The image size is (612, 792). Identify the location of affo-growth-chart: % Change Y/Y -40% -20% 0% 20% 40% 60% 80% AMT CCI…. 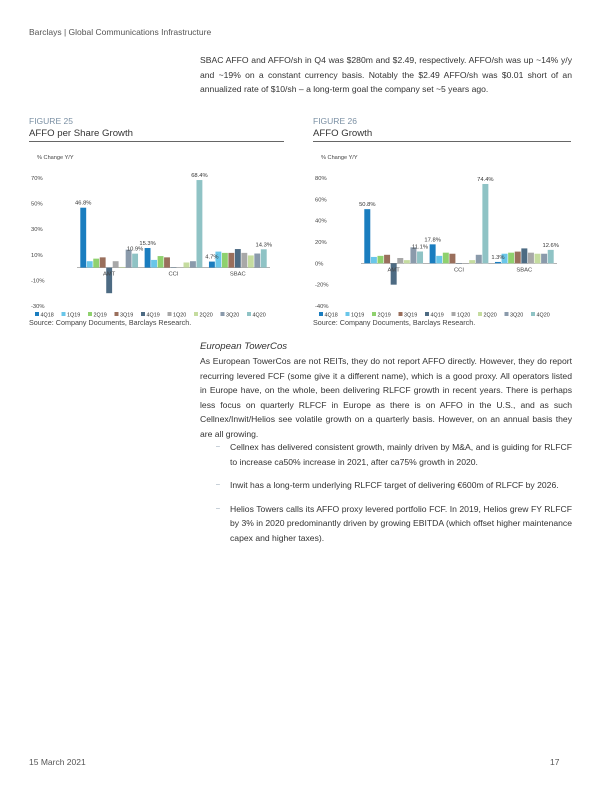
(437, 237).